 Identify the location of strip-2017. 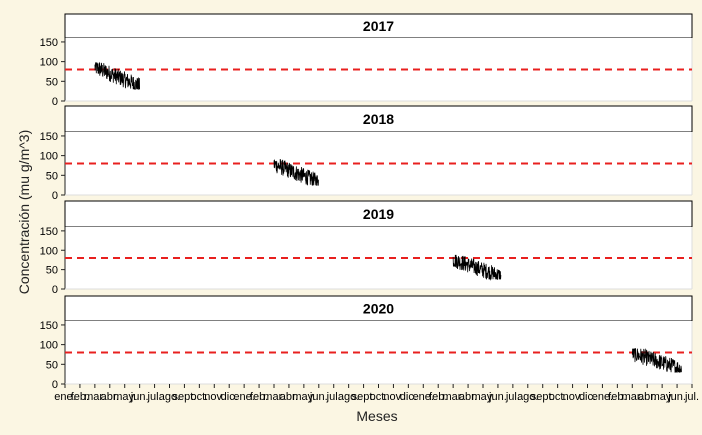
(378, 26).